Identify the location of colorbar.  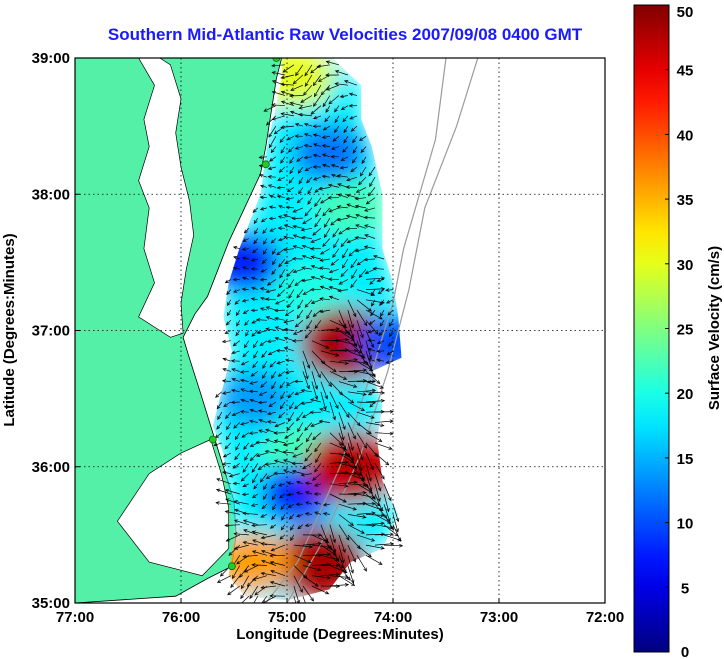
(651, 328).